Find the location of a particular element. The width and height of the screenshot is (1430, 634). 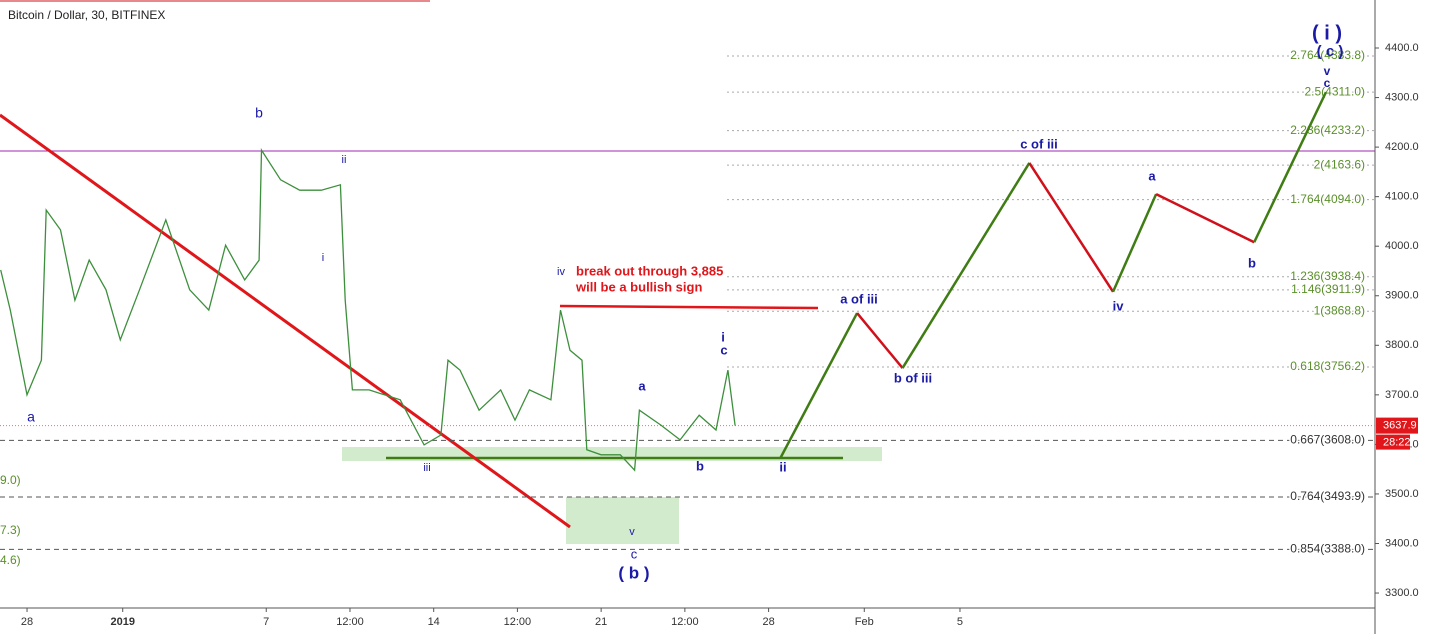

fib-fragment: 7.3) is located at coordinates (10, 530).